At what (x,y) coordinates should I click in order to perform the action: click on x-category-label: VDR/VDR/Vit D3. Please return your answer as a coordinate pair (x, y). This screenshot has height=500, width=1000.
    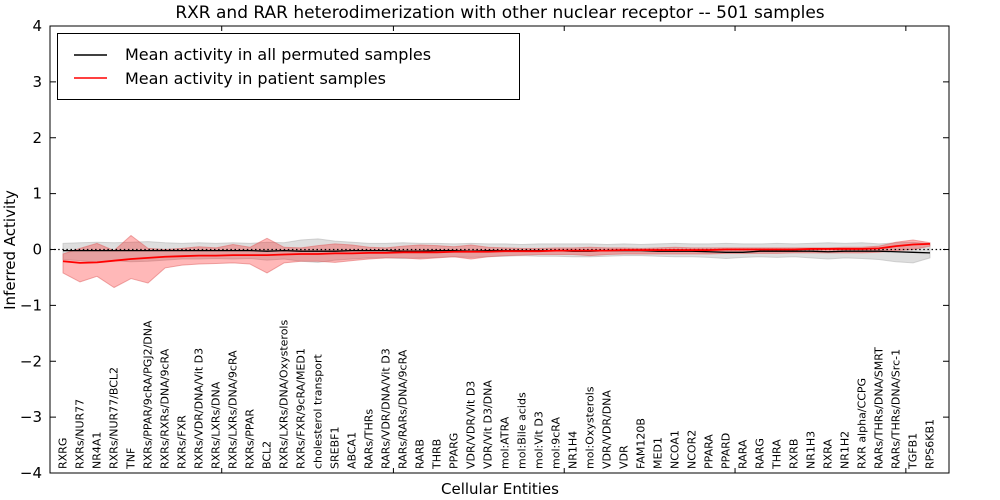
    Looking at the image, I should click on (471, 425).